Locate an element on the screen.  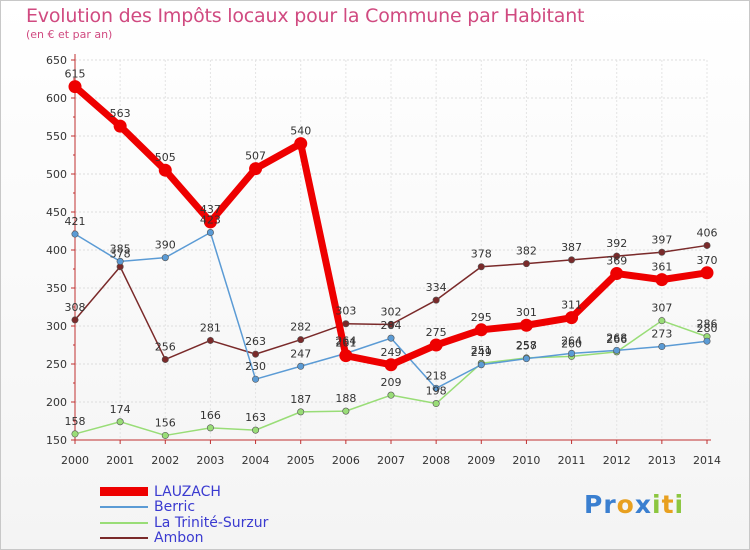
y-tick-label: 550 is located at coordinates (56, 136).